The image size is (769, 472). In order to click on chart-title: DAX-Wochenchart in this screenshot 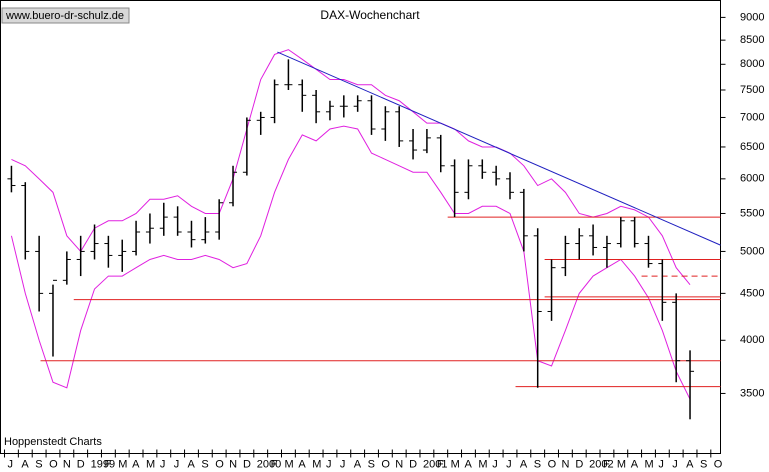, I will do `click(370, 15)`.